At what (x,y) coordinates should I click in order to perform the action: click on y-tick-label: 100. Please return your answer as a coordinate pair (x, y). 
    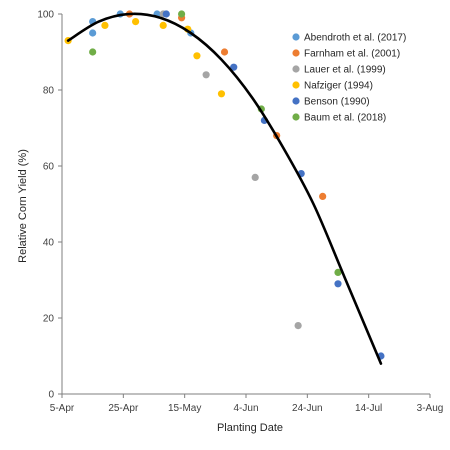
    Looking at the image, I should click on (45, 15).